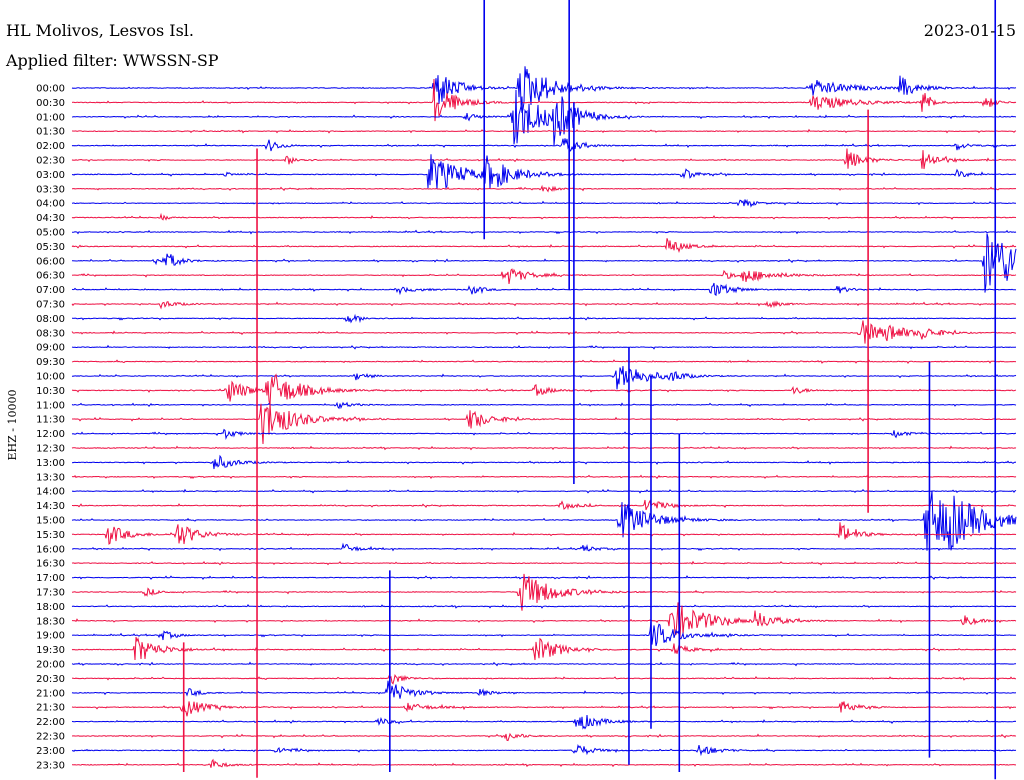 The width and height of the screenshot is (1024, 780). I want to click on time-tick-label: 16:00, so click(50, 549).